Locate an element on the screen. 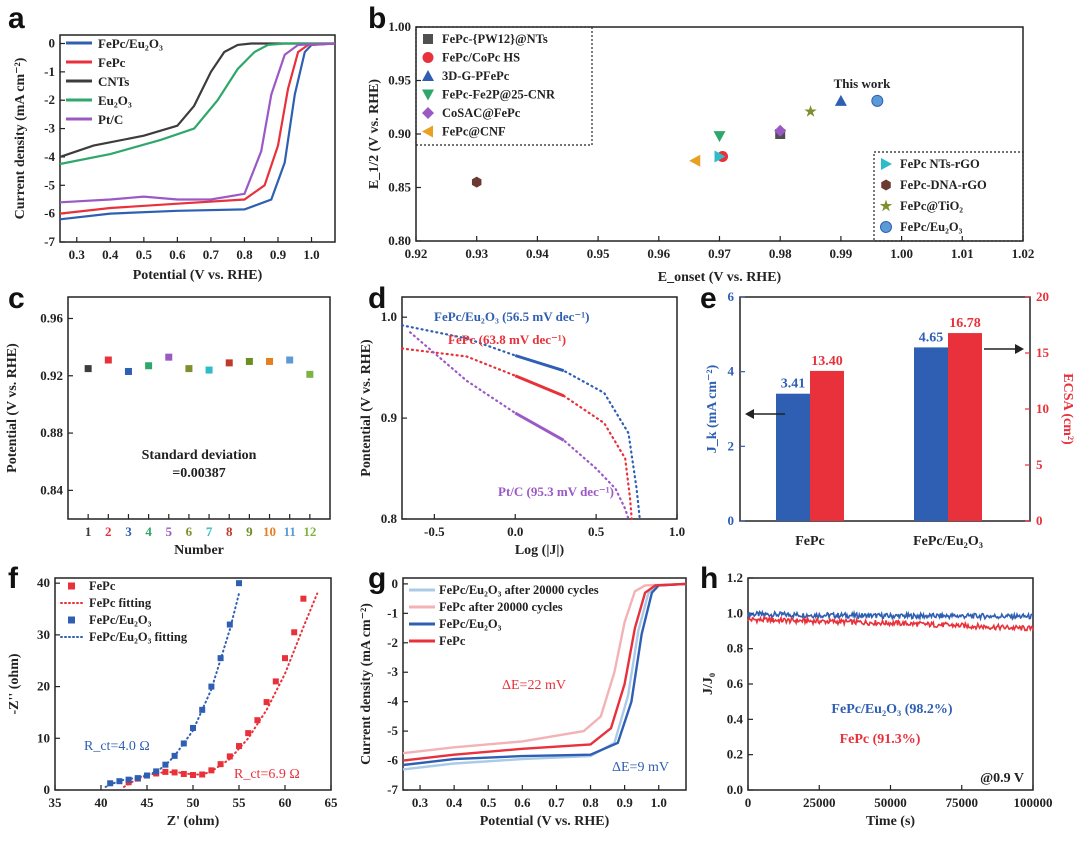  panel-d-ylabel: Pontential (V vs. RHE) is located at coordinates (366, 408).